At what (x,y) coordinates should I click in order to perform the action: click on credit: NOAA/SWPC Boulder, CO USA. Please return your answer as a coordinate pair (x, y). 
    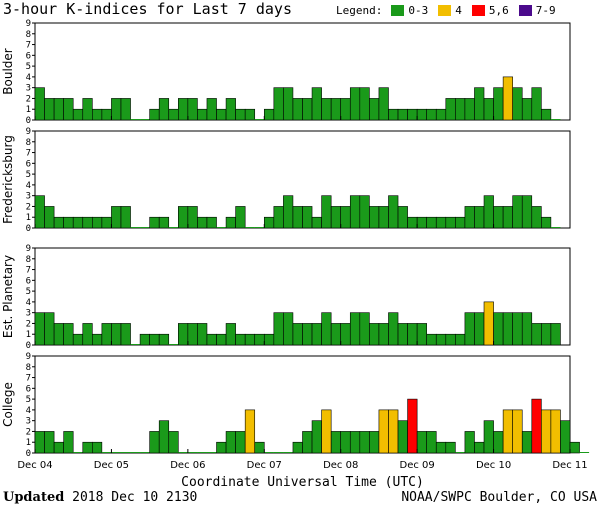
    Looking at the image, I should click on (499, 497).